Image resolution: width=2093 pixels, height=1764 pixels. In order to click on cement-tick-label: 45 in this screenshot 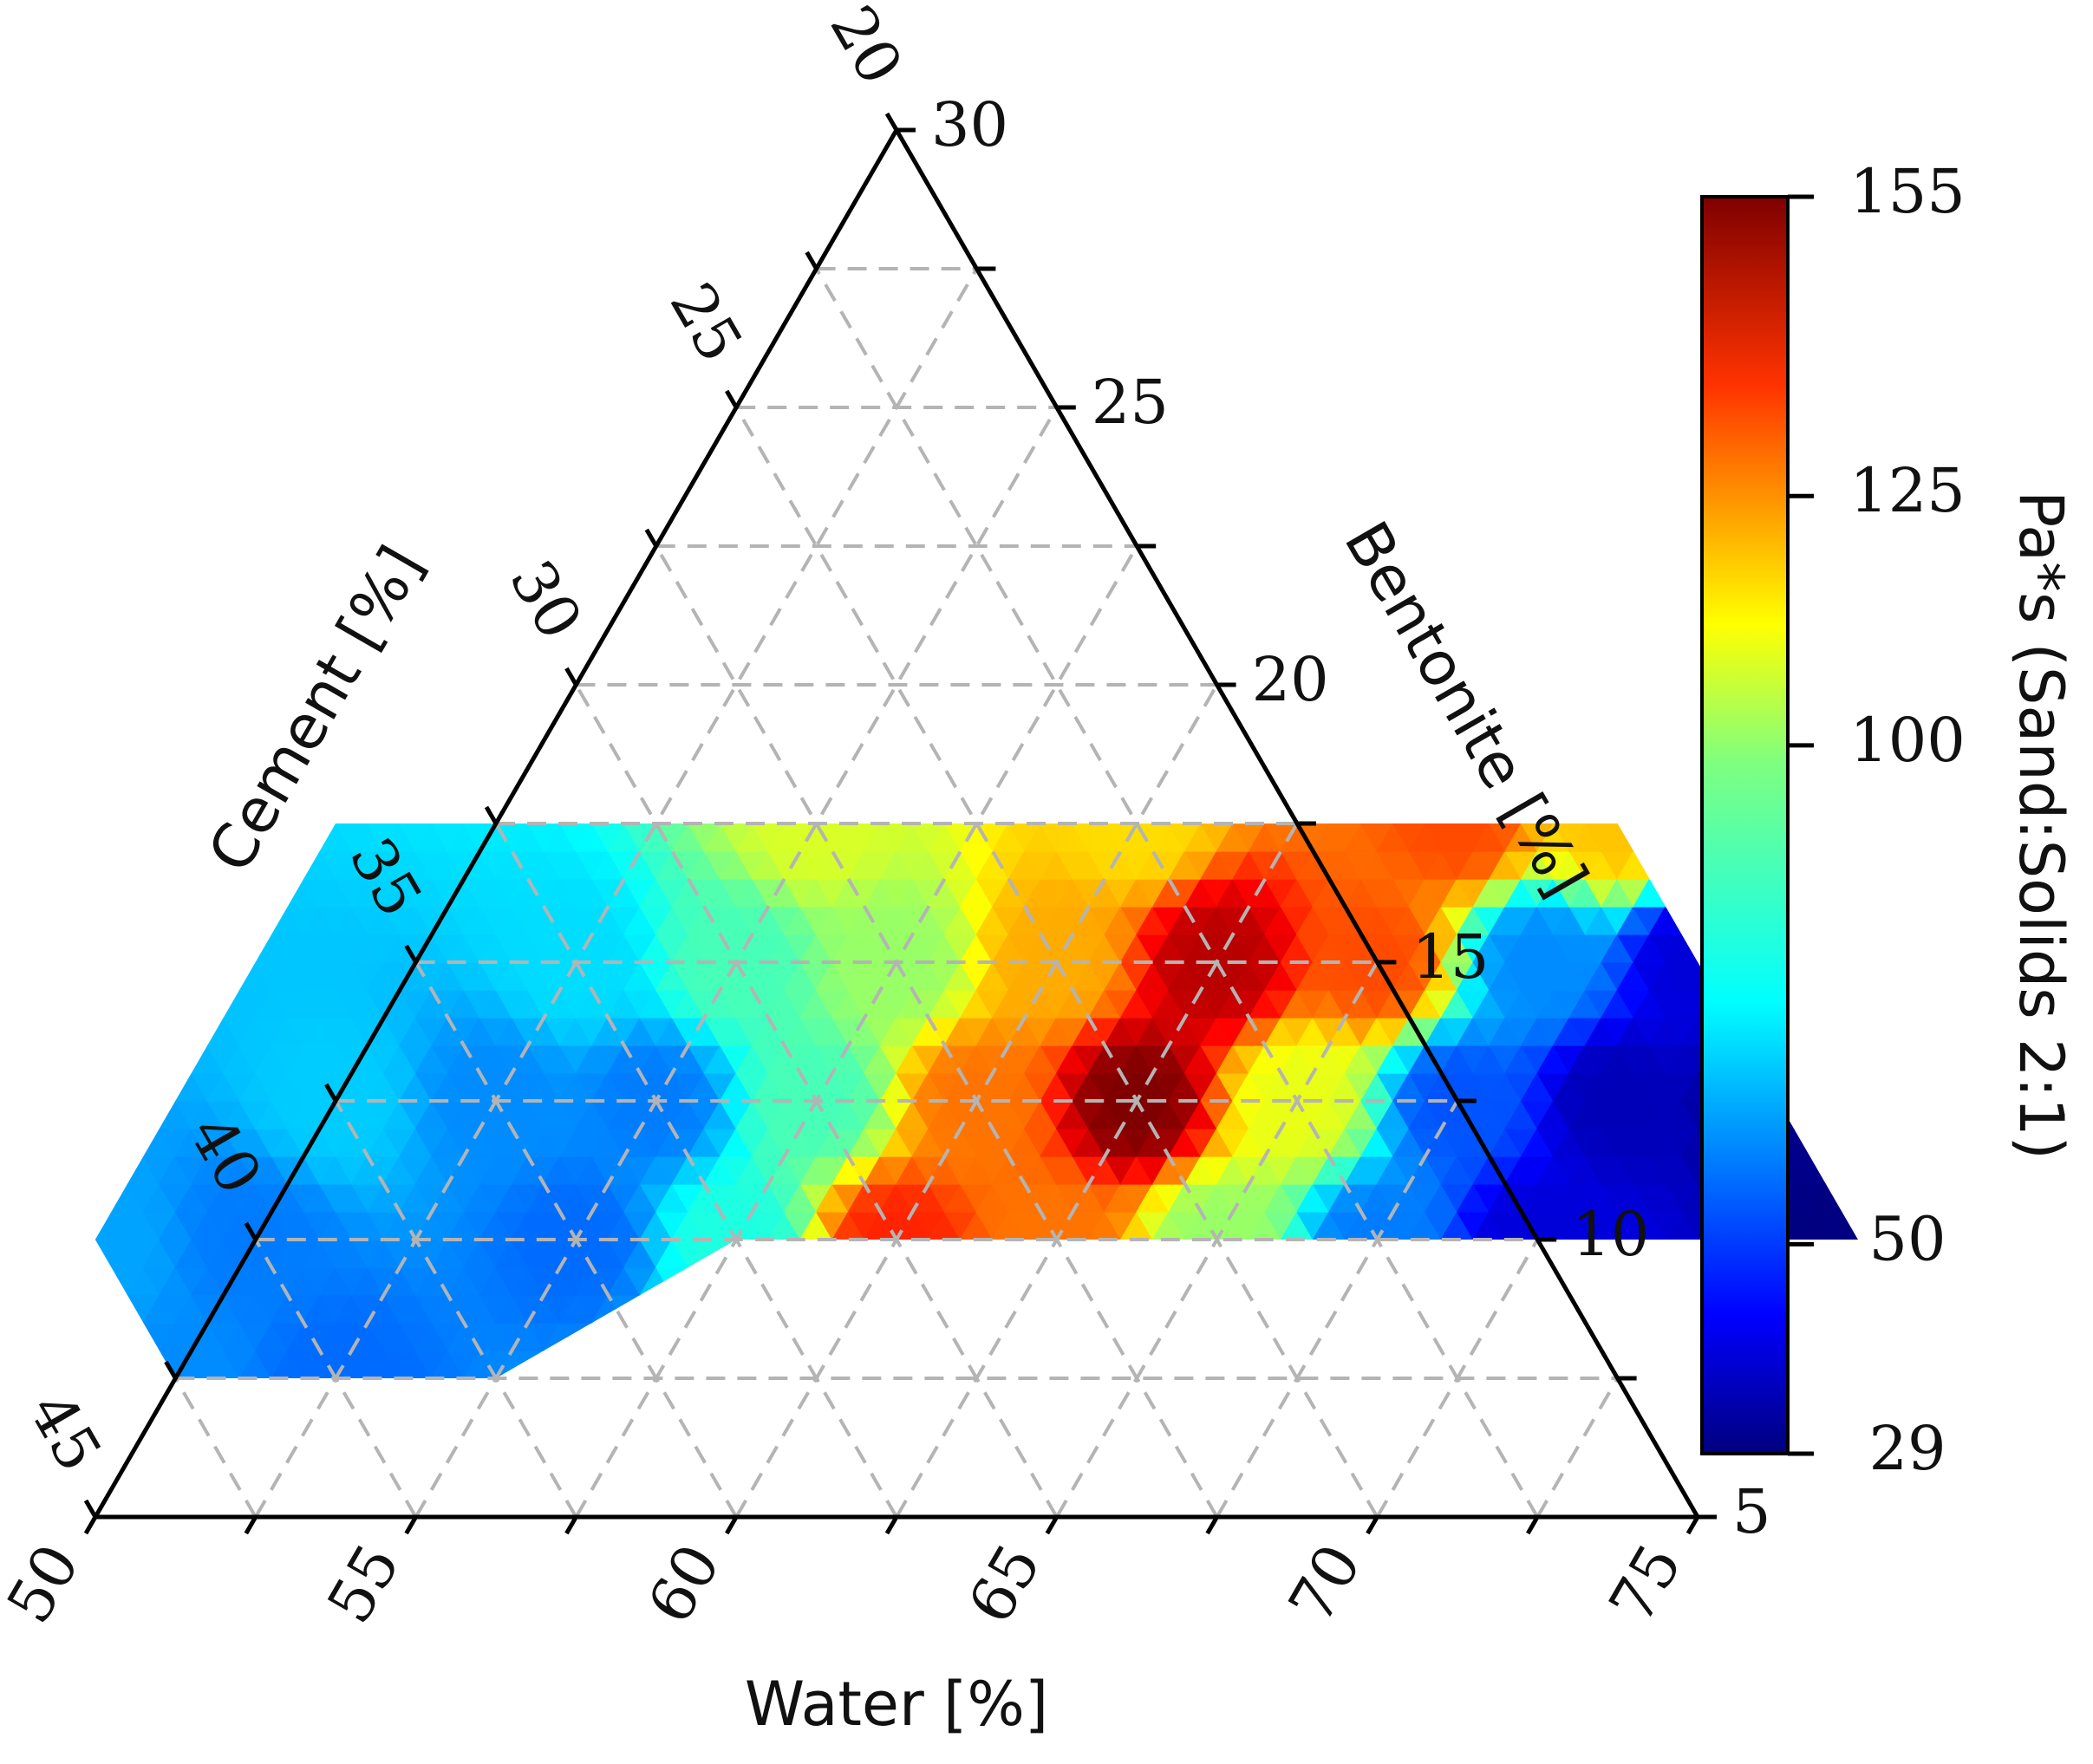, I will do `click(65, 1432)`.